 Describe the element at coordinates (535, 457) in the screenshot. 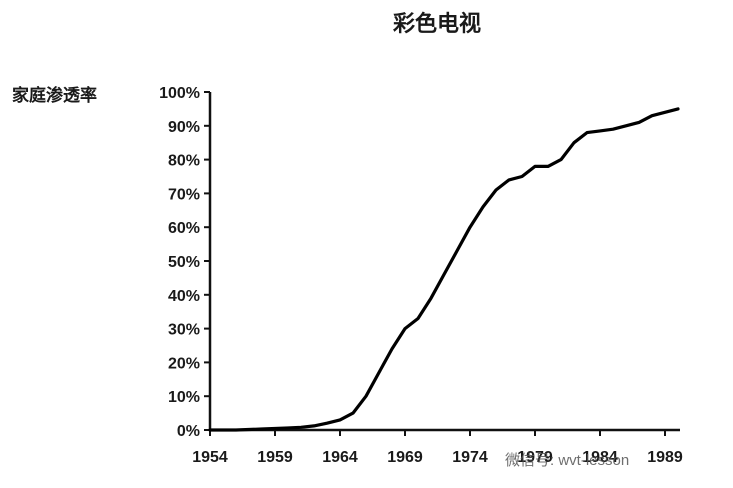

I see `x-tick-label: 1979` at that location.